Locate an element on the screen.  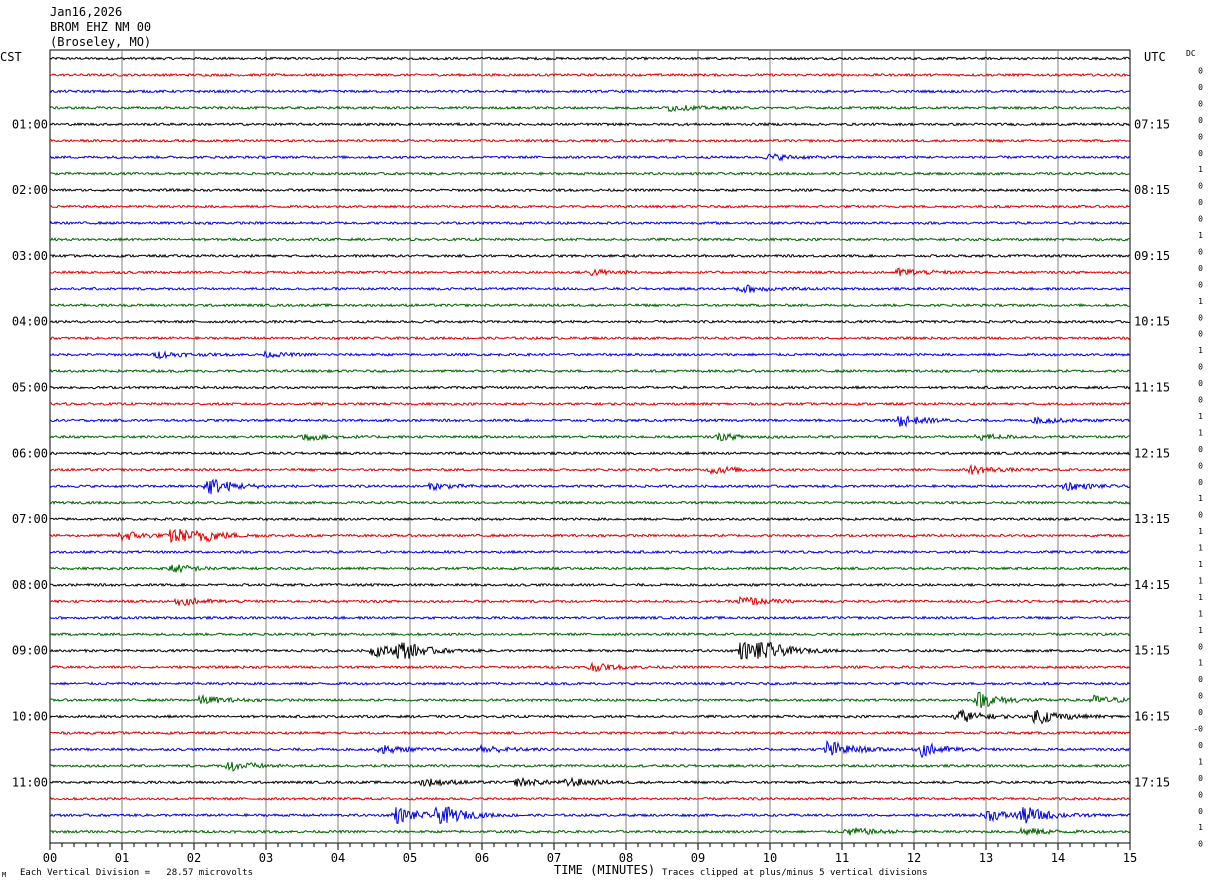
right-hour-label: 14:15 is located at coordinates (1152, 585).